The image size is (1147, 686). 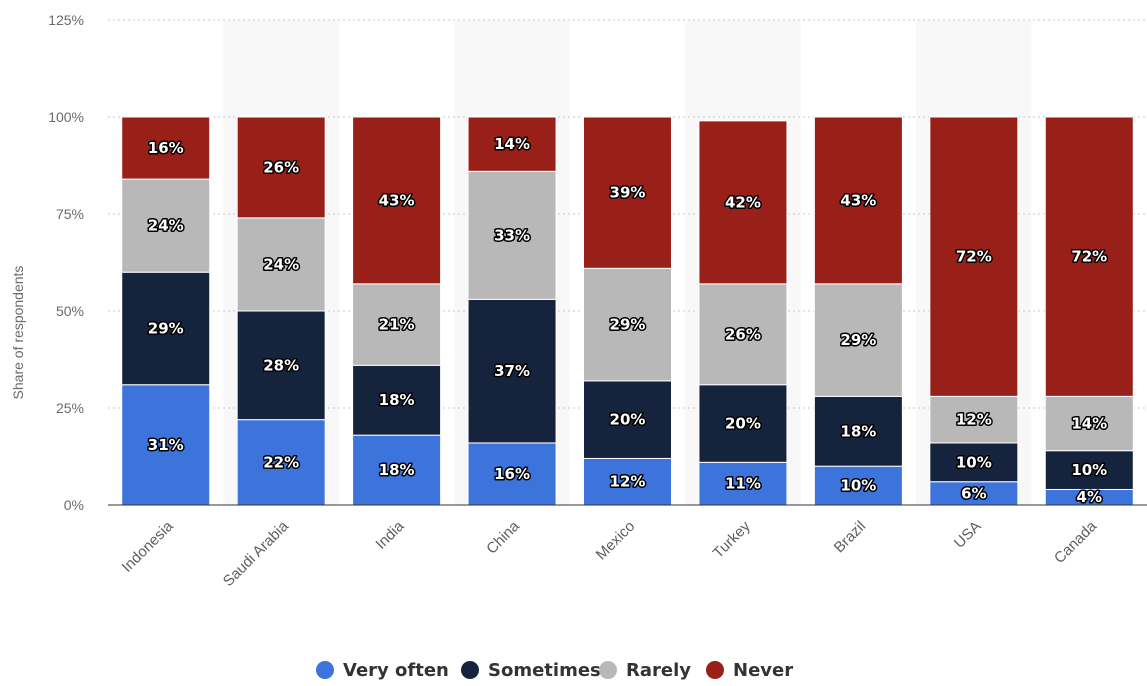 What do you see at coordinates (743, 484) in the screenshot?
I see `data-label: 11%` at bounding box center [743, 484].